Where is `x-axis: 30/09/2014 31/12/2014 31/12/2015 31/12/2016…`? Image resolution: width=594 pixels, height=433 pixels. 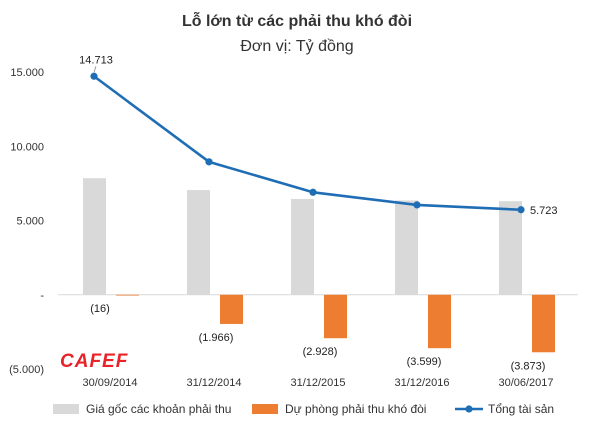 x-axis: 30/09/2014 31/12/2014 31/12/2015 31/12/2016… is located at coordinates (317, 383).